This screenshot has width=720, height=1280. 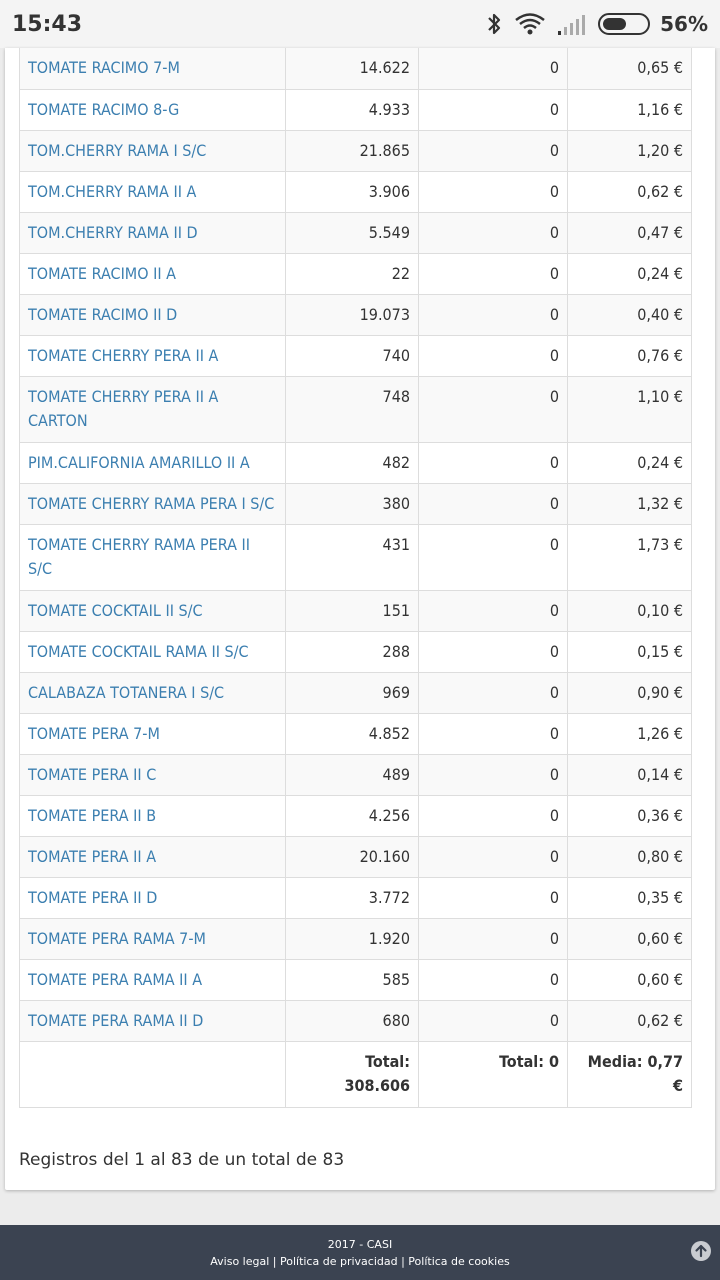 What do you see at coordinates (629, 355) in the screenshot?
I see `price-cell: 0,76 €` at bounding box center [629, 355].